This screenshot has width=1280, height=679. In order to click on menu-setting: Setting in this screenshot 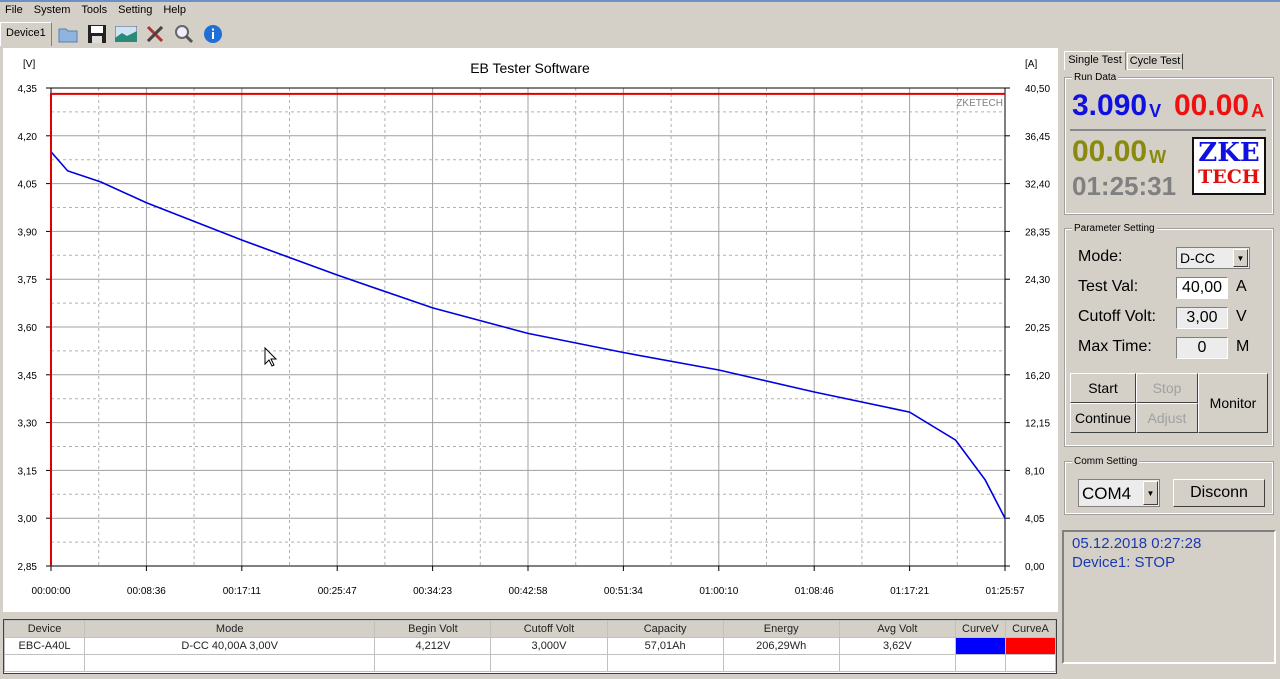, I will do `click(135, 10)`.